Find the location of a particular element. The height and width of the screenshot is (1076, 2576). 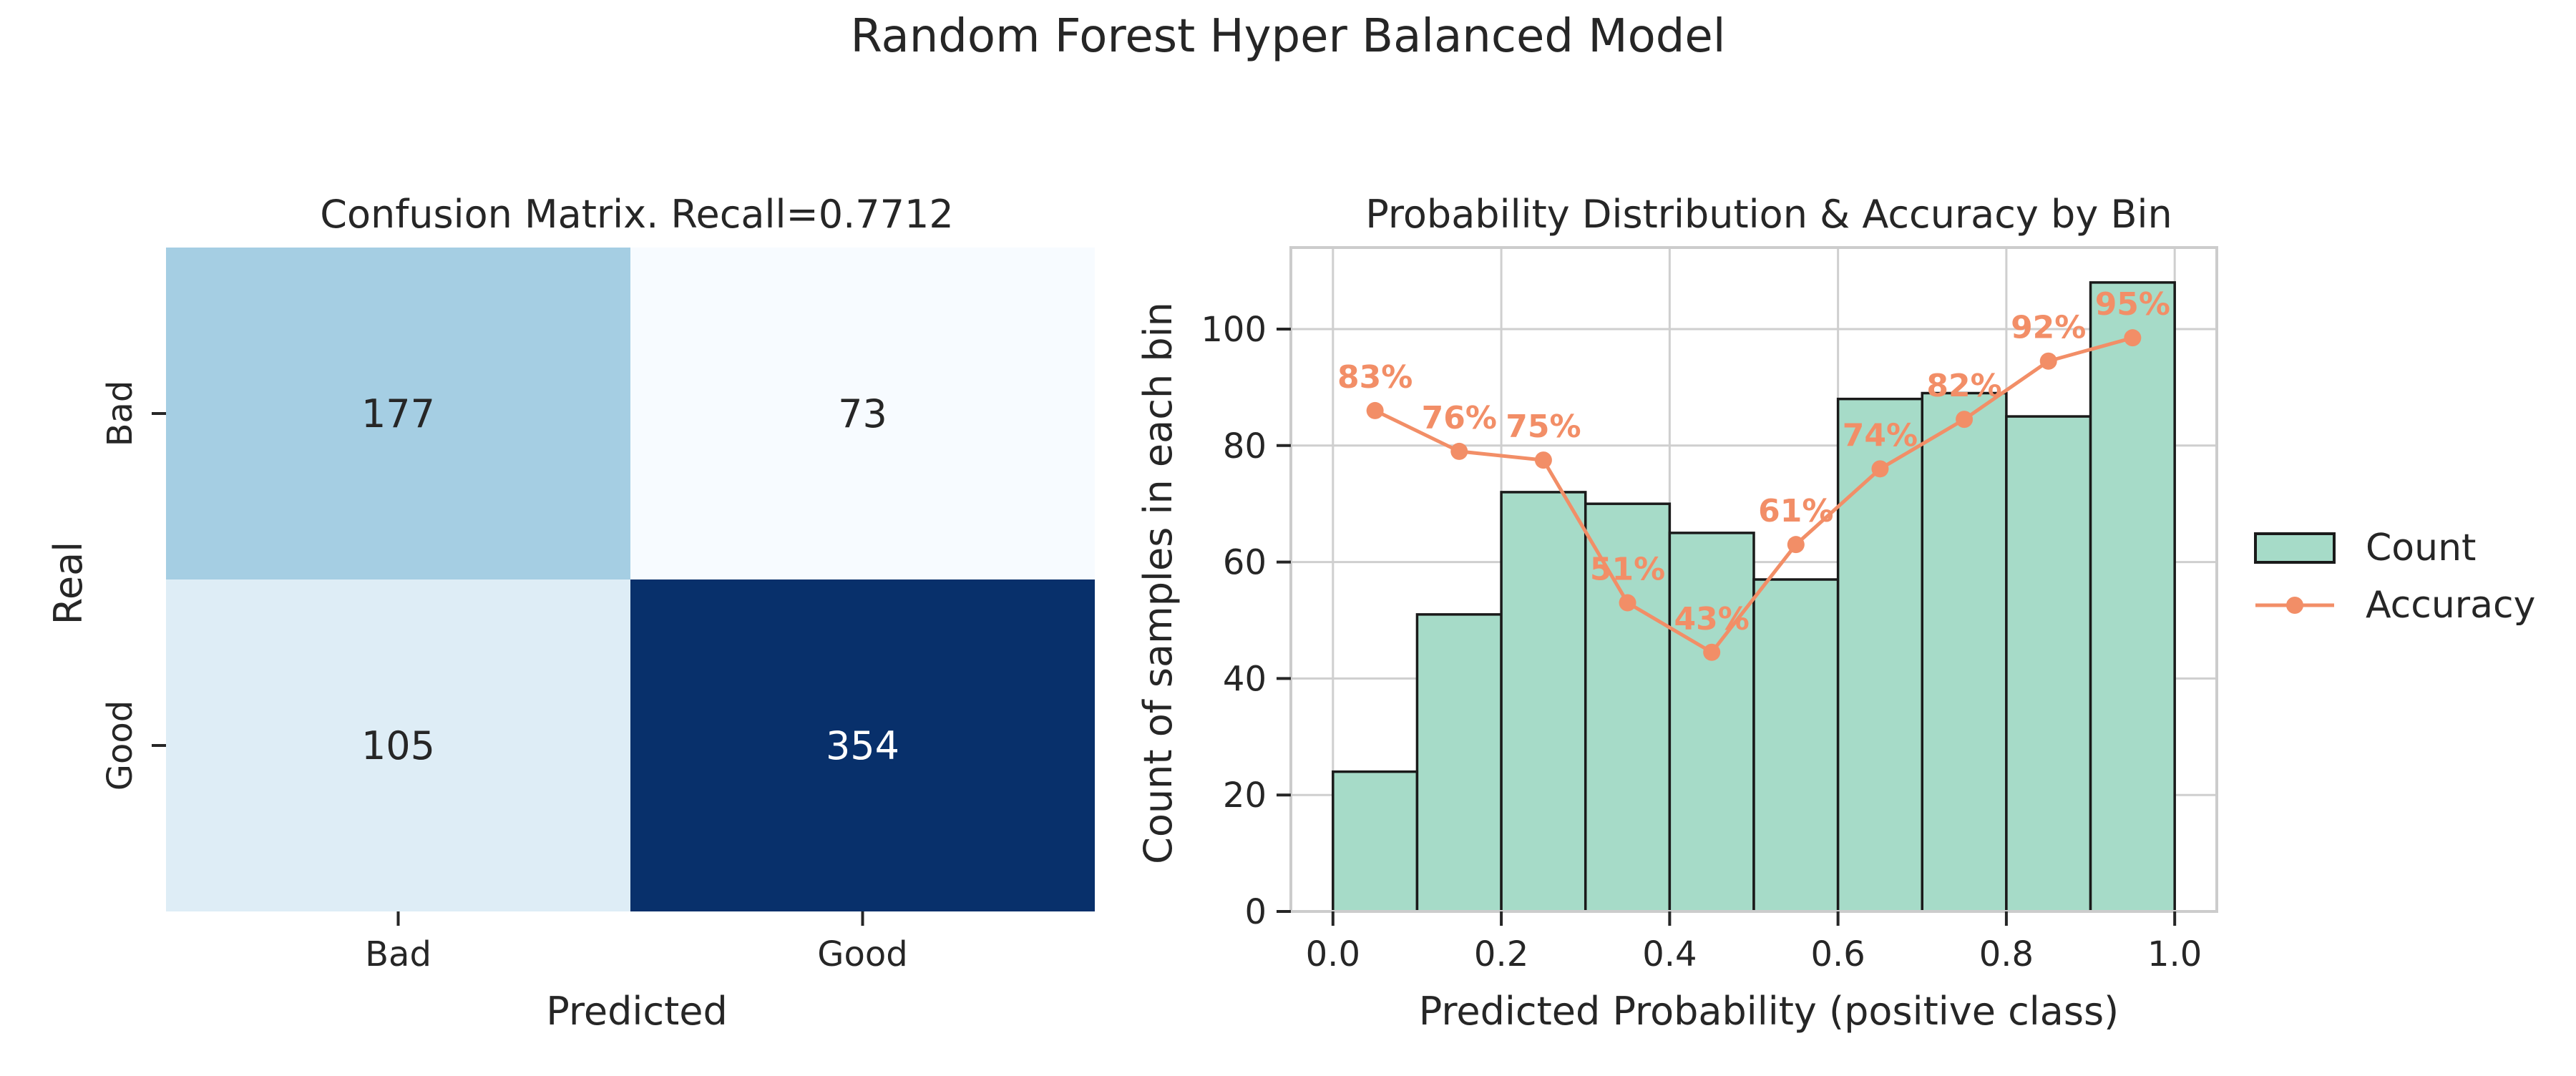

accuracy-data-label: 51% is located at coordinates (1627, 570).